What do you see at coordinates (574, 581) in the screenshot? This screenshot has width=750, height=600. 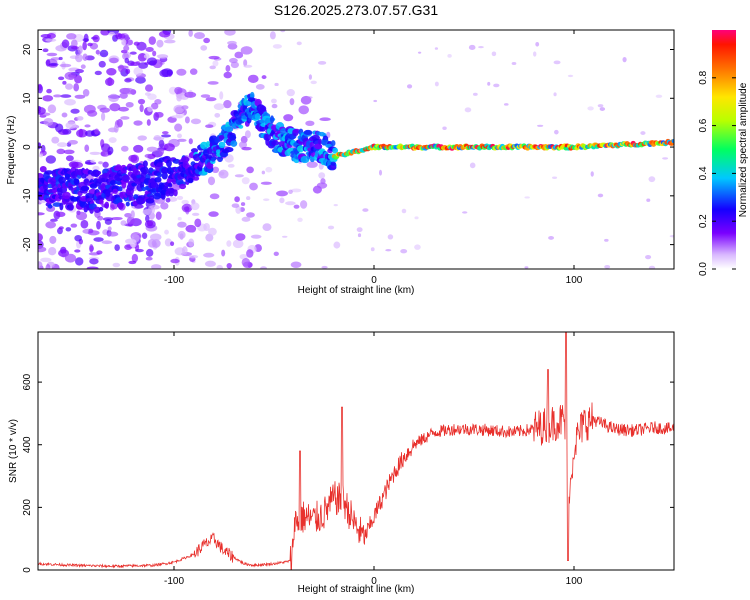 I see `snr-xtick-label: 100` at bounding box center [574, 581].